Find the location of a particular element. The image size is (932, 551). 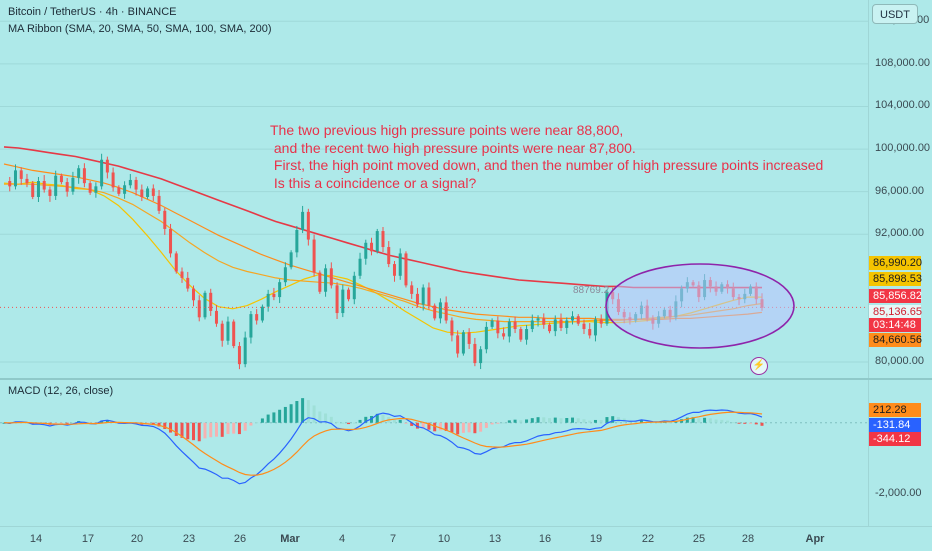

macd-legend: MACD (12, 26, close) is located at coordinates (61, 391).